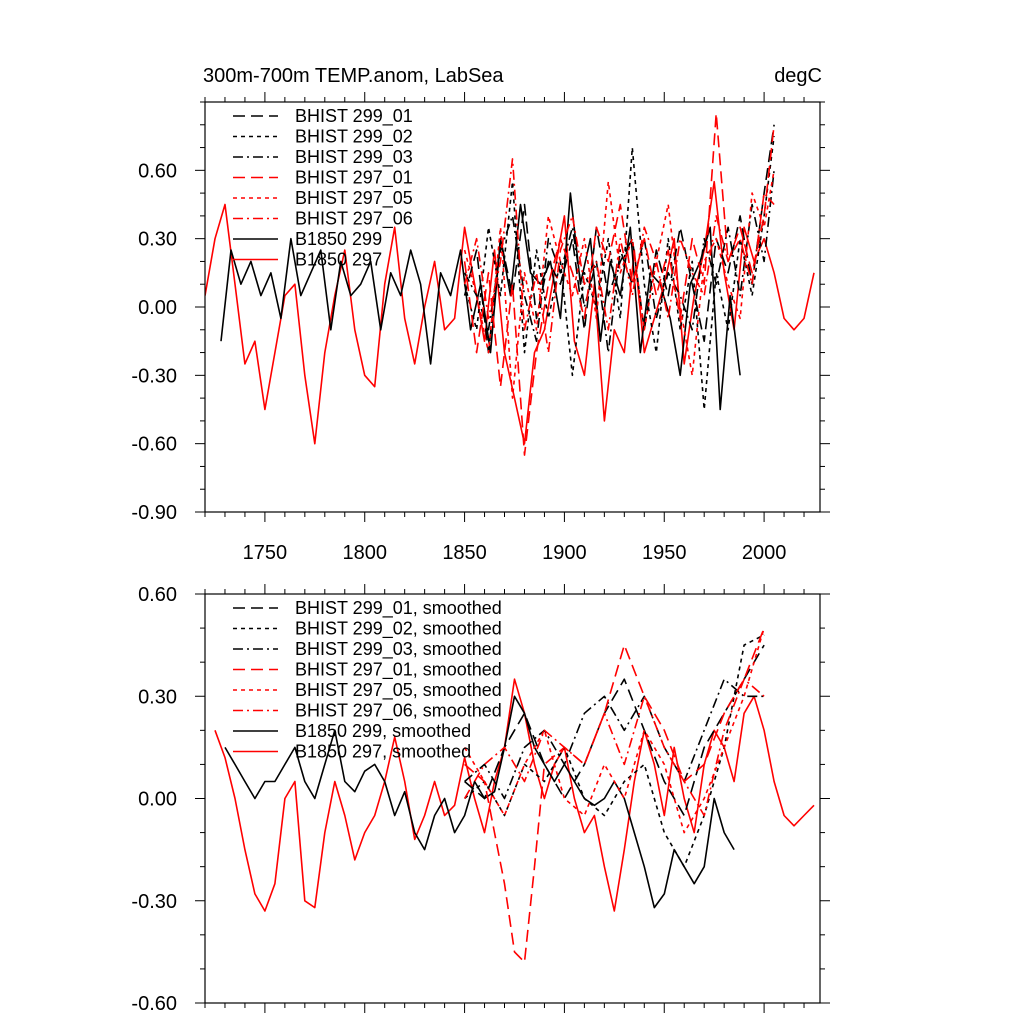 Image resolution: width=1024 pixels, height=1029 pixels. What do you see at coordinates (157, 308) in the screenshot?
I see `panel-1-y-tick-label: 0.00` at bounding box center [157, 308].